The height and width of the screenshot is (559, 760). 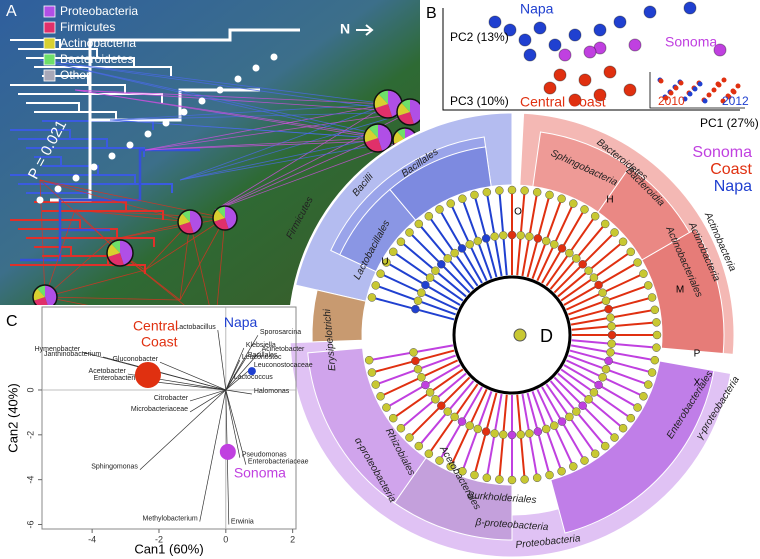 I want to click on root-node, so click(x=520, y=335).